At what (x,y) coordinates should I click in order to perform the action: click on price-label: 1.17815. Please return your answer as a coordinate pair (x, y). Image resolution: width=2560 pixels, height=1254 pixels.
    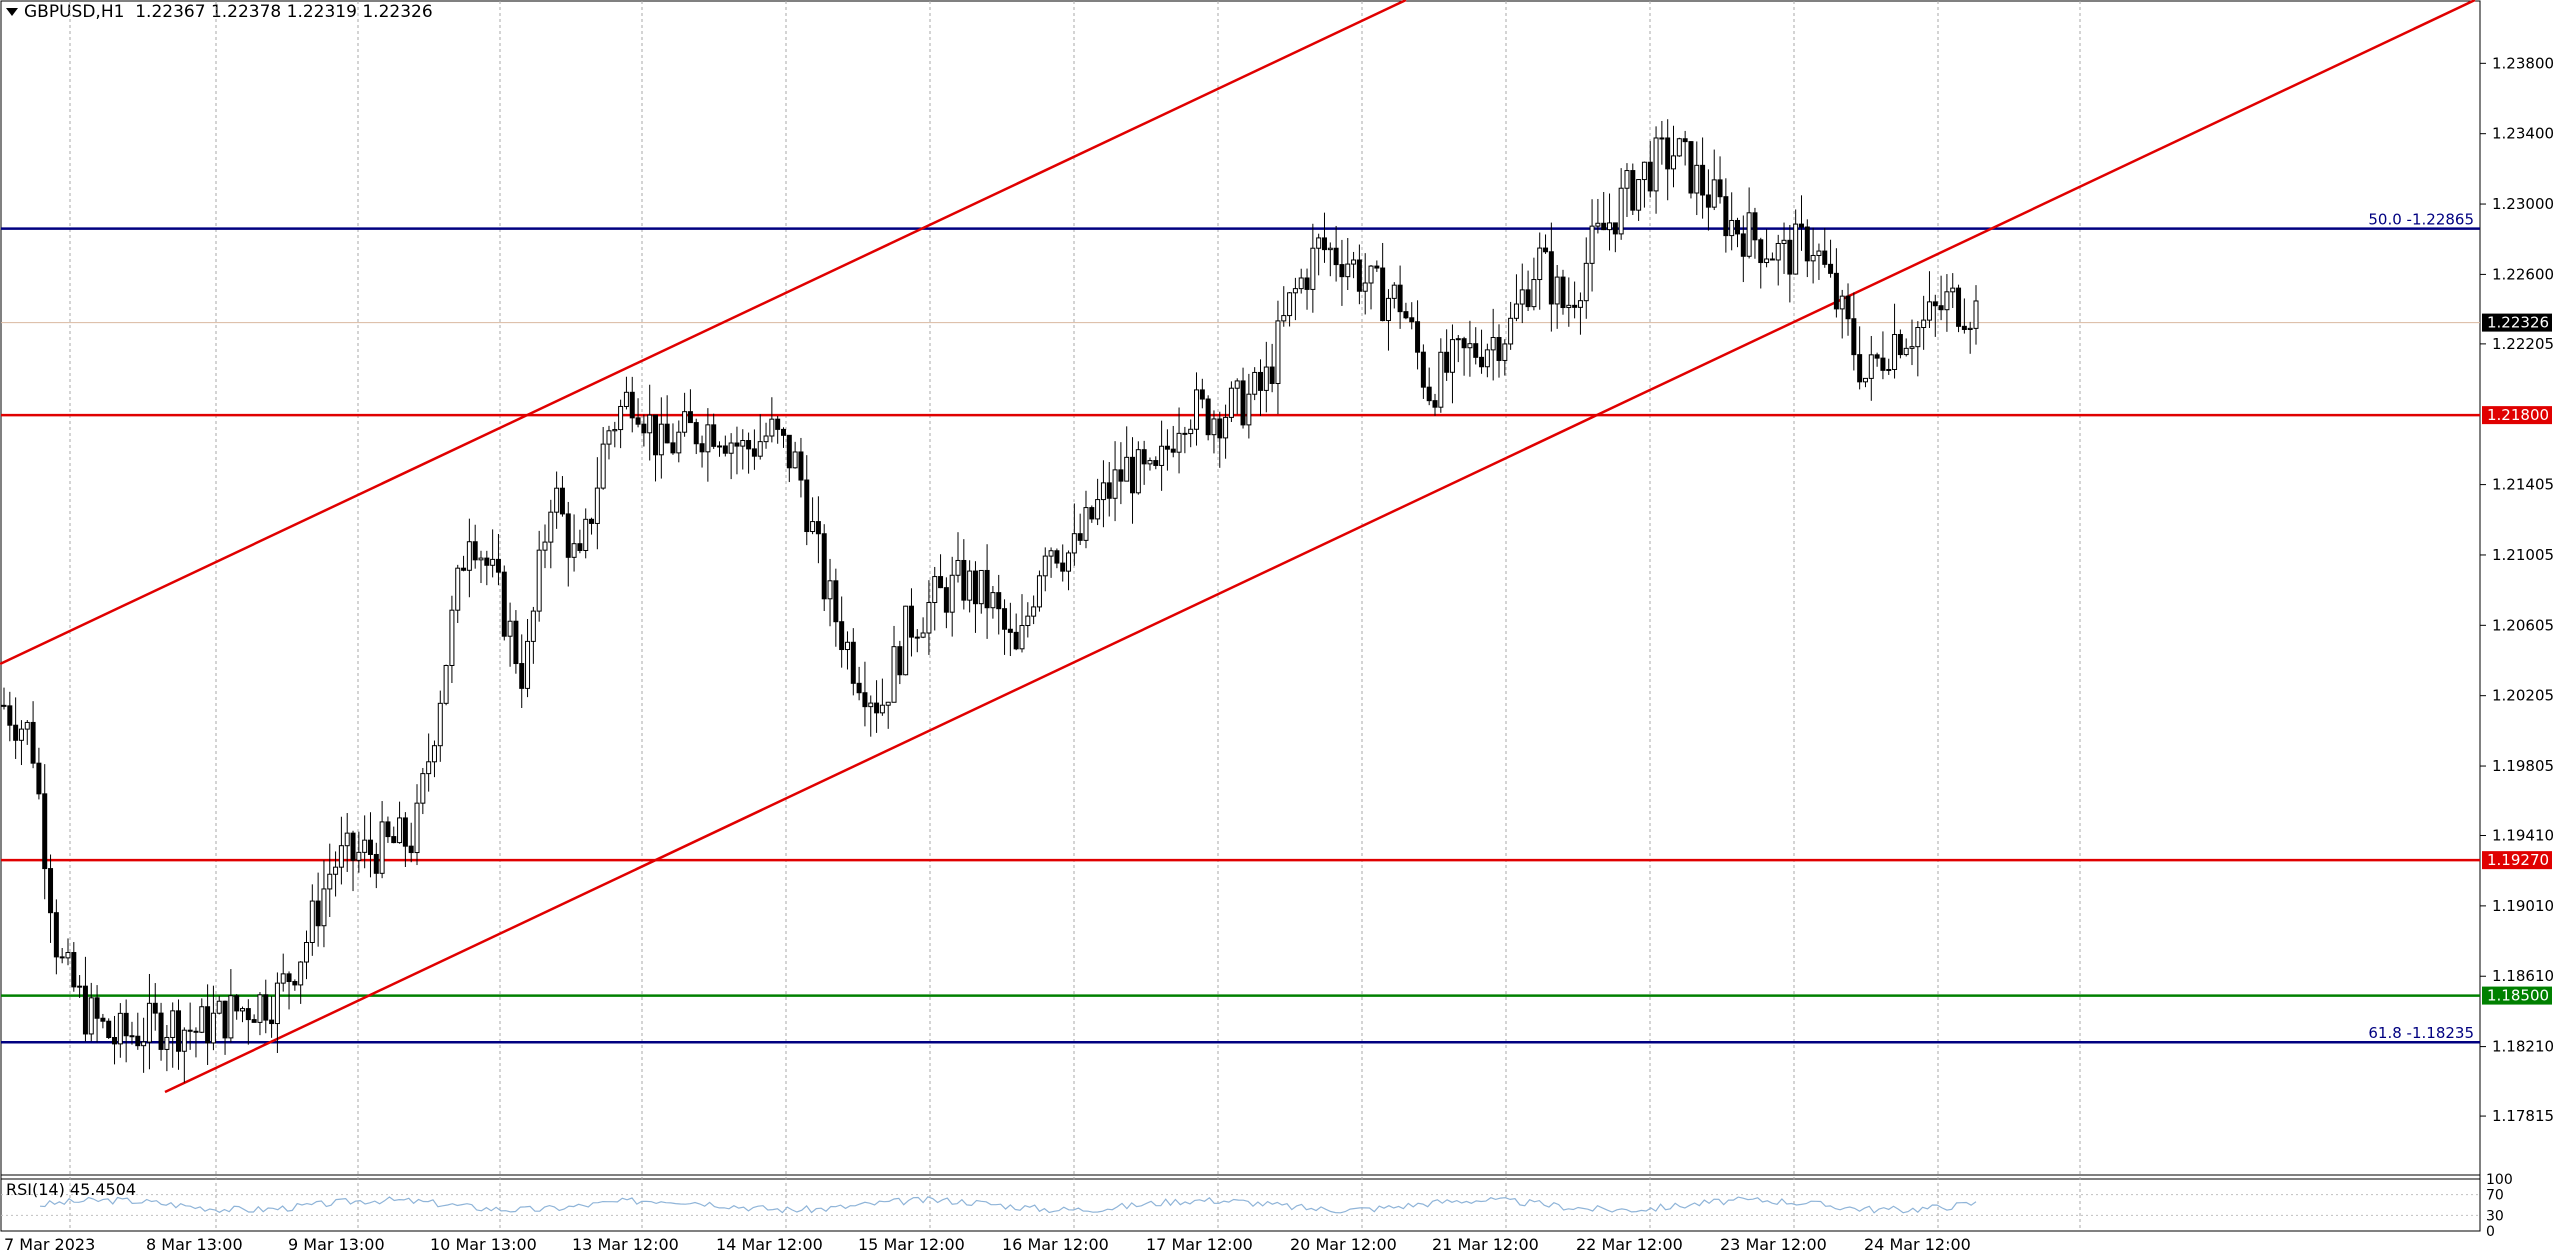
    Looking at the image, I should click on (2523, 1116).